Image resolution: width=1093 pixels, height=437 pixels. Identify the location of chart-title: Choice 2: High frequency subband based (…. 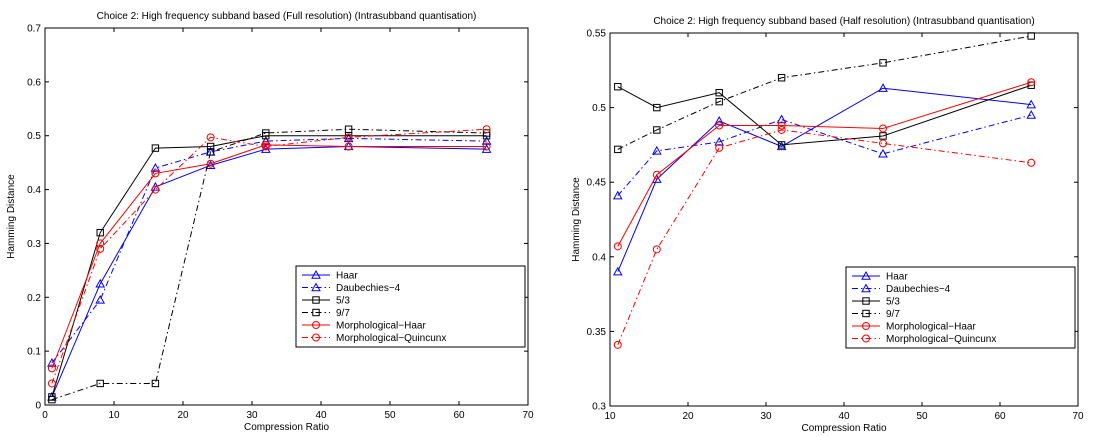
(287, 16).